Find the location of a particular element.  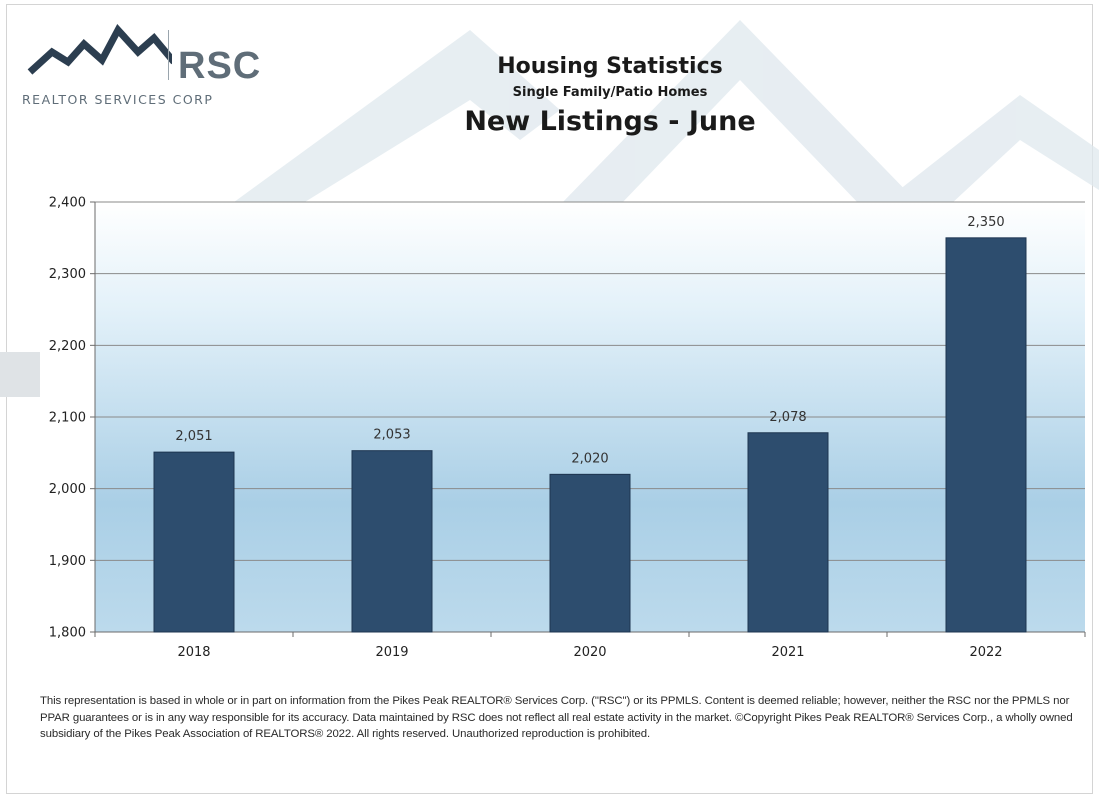

data-label-2018: 2,051 is located at coordinates (193, 436).